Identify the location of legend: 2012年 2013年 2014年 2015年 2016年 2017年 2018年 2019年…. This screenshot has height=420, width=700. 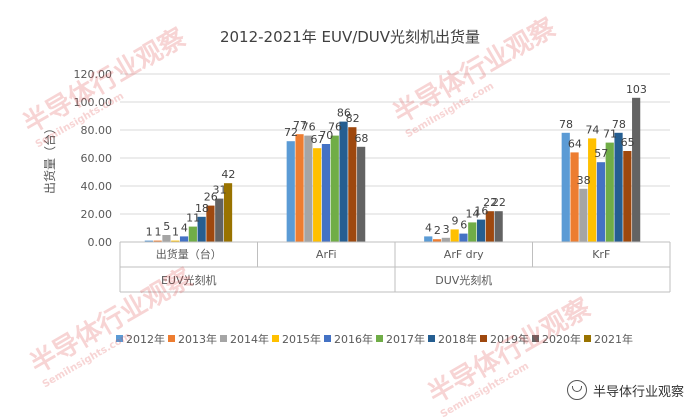
(374, 339).